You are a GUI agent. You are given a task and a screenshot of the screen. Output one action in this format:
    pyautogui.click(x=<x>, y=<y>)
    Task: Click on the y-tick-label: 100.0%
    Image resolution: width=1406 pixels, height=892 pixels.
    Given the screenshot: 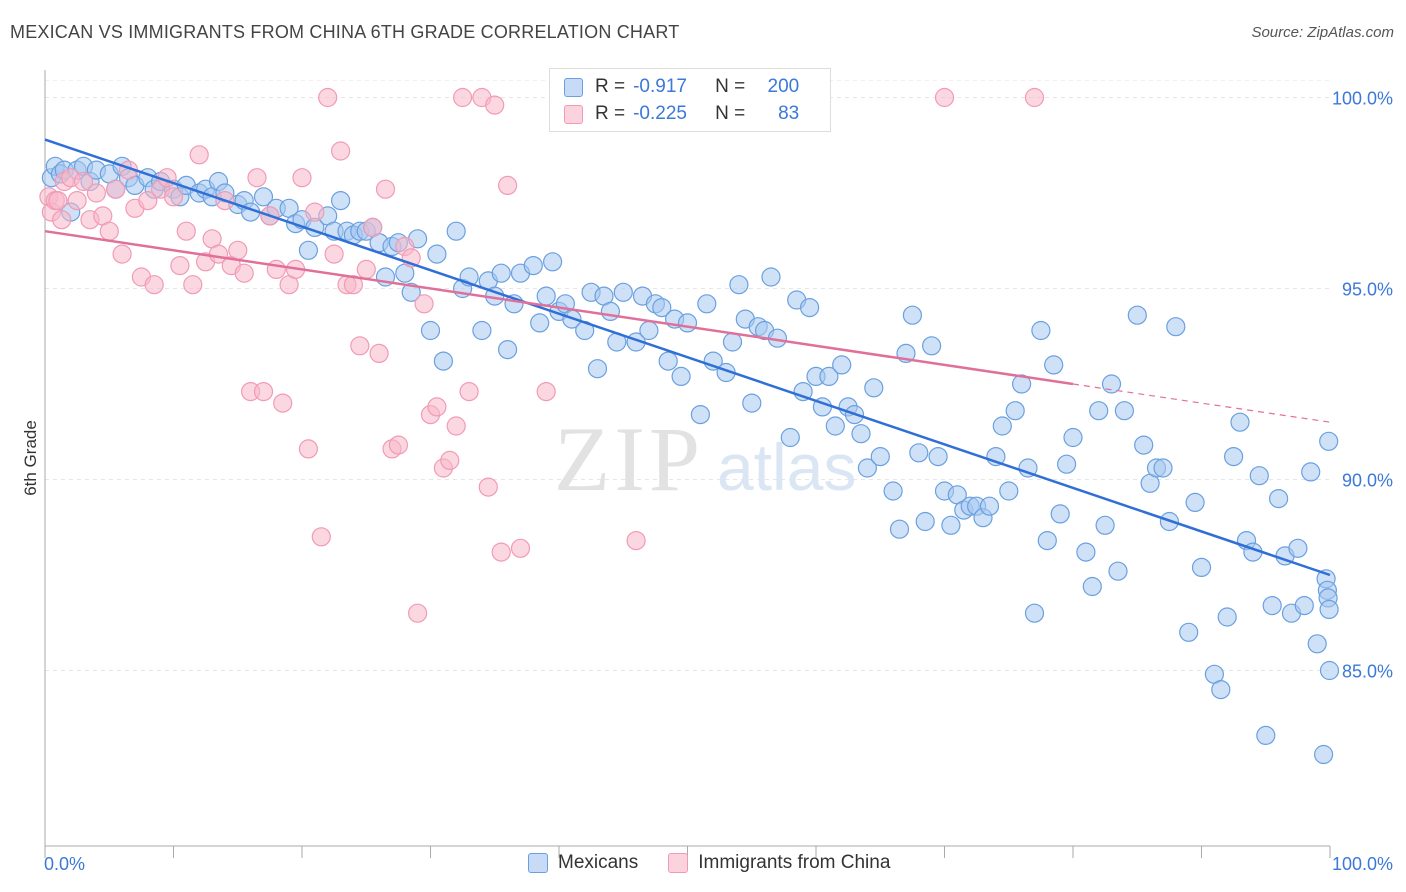 What is the action you would take?
    pyautogui.click(x=1362, y=99)
    